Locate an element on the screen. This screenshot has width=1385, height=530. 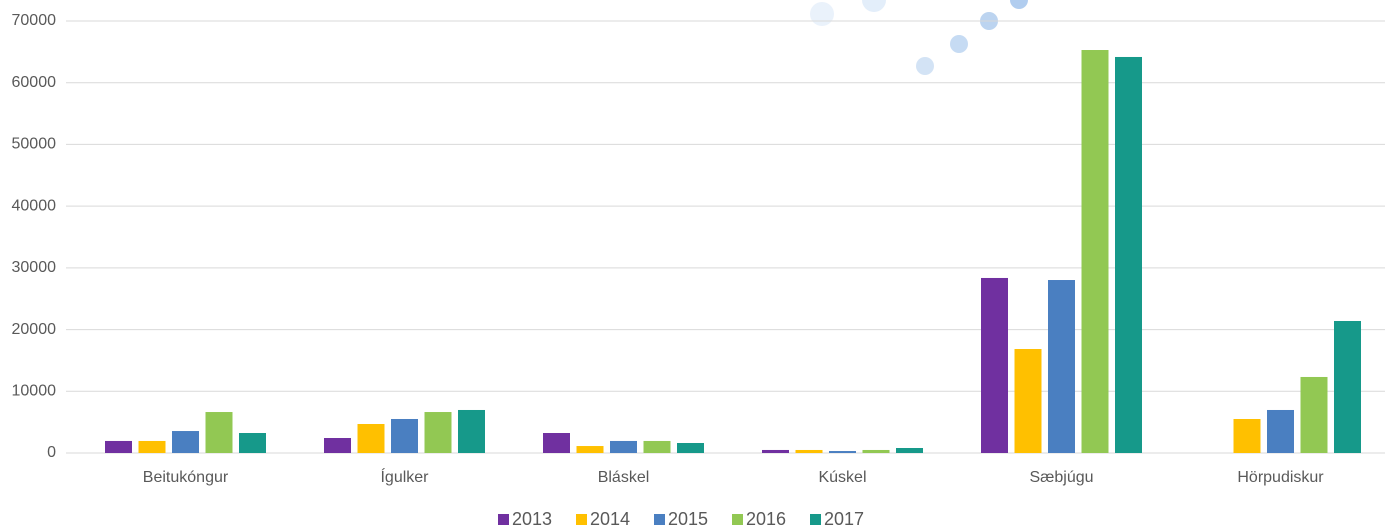
legend-label: 2014 is located at coordinates (610, 519).